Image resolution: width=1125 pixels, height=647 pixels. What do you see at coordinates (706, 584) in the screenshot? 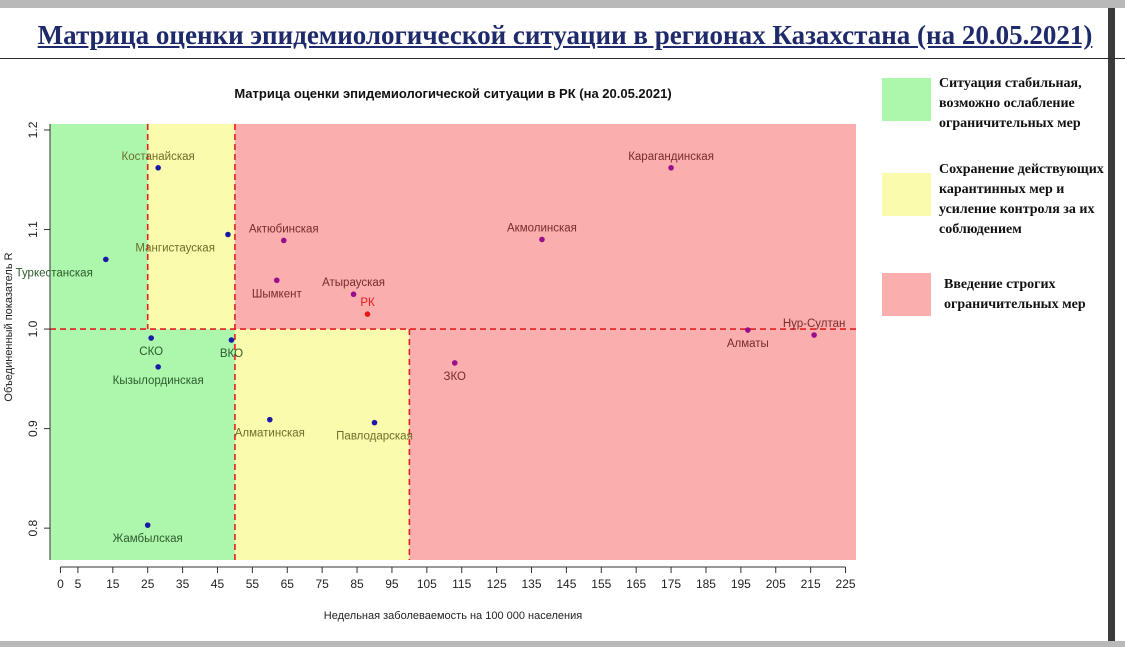
I see `x-tick-label-19: 185` at bounding box center [706, 584].